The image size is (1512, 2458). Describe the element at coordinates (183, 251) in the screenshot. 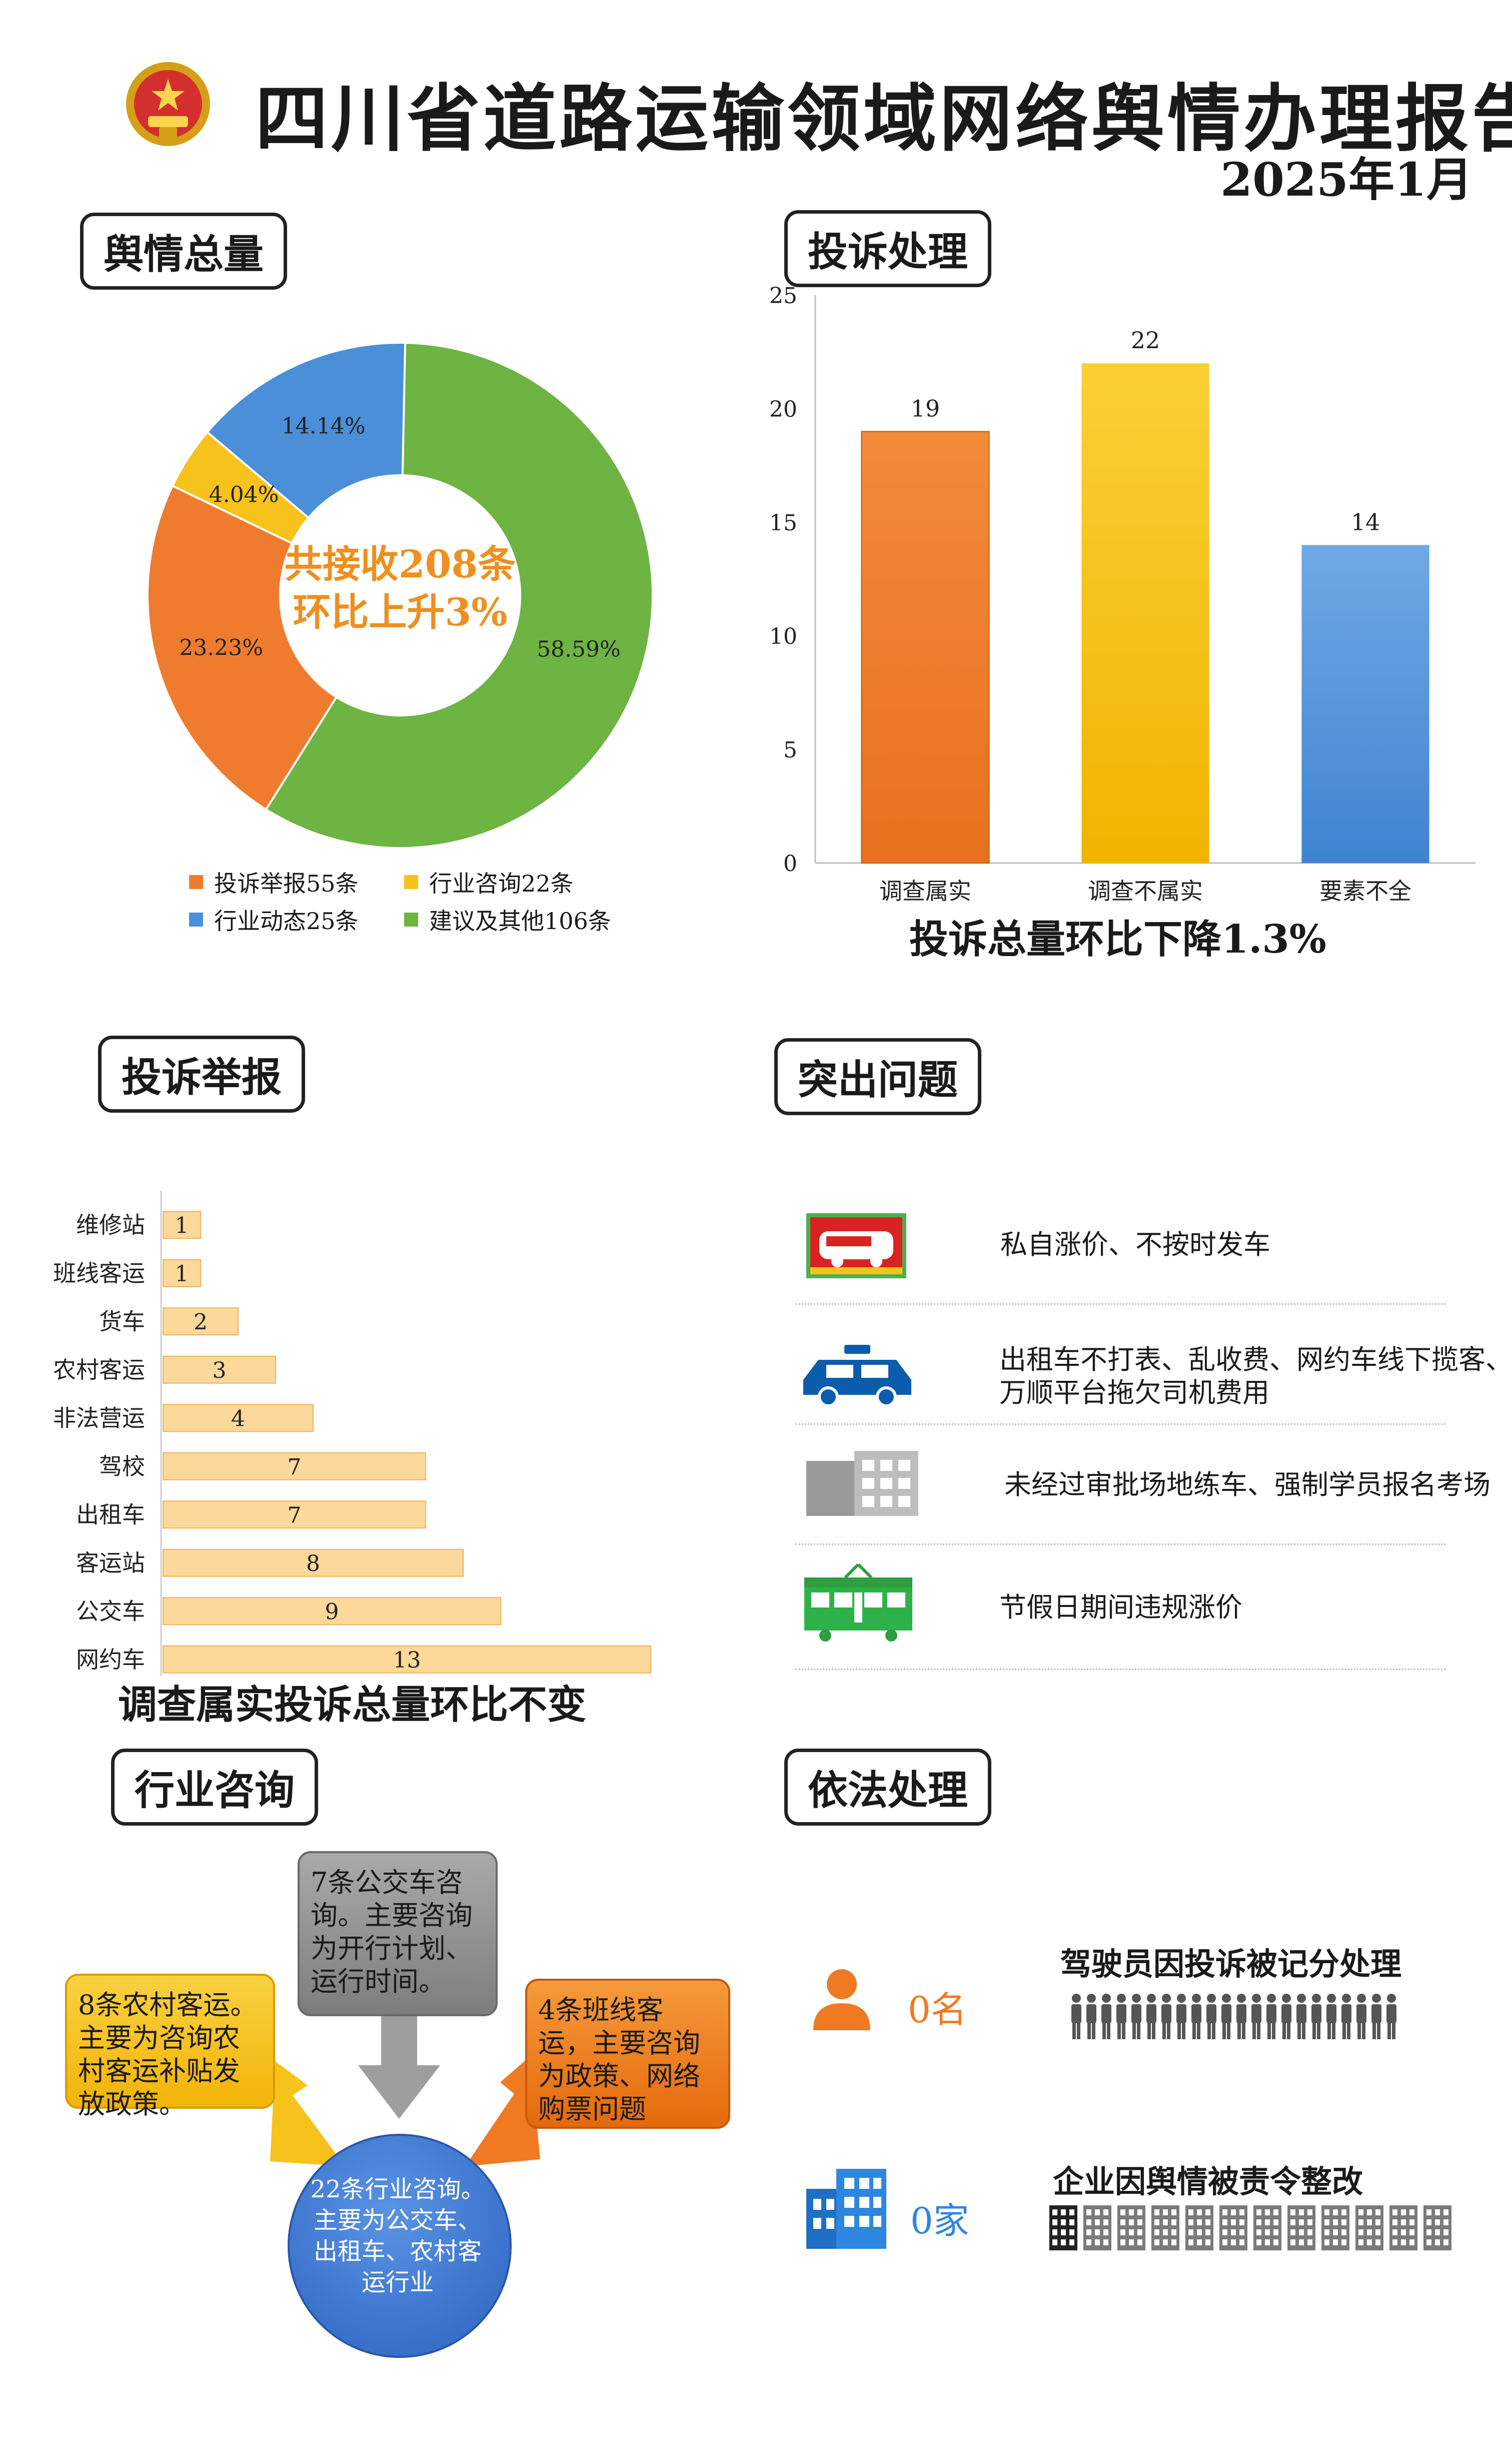

I see `section-total: 舆情总量` at that location.